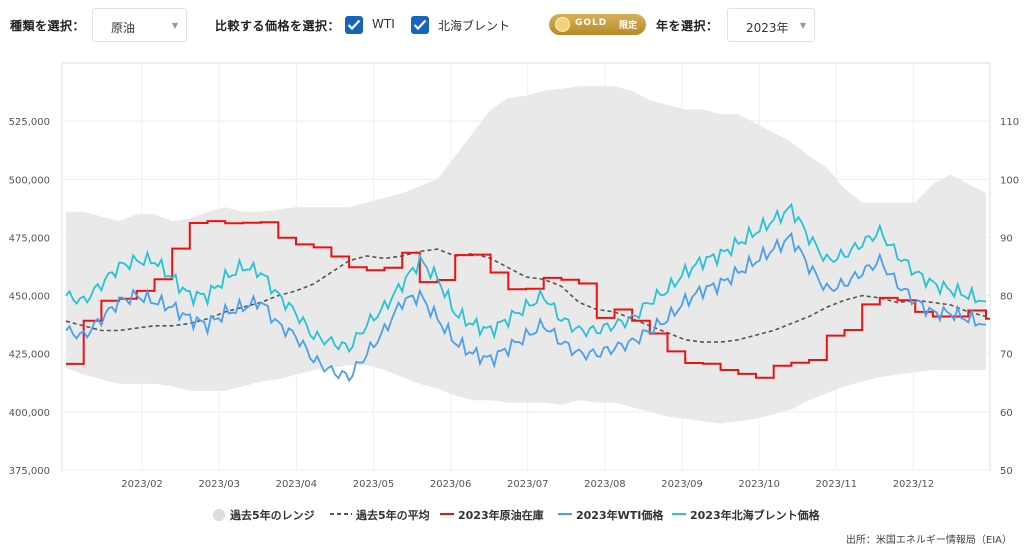 This screenshot has width=1024, height=550. What do you see at coordinates (605, 484) in the screenshot?
I see `x-tick-label: 2023/08` at bounding box center [605, 484].